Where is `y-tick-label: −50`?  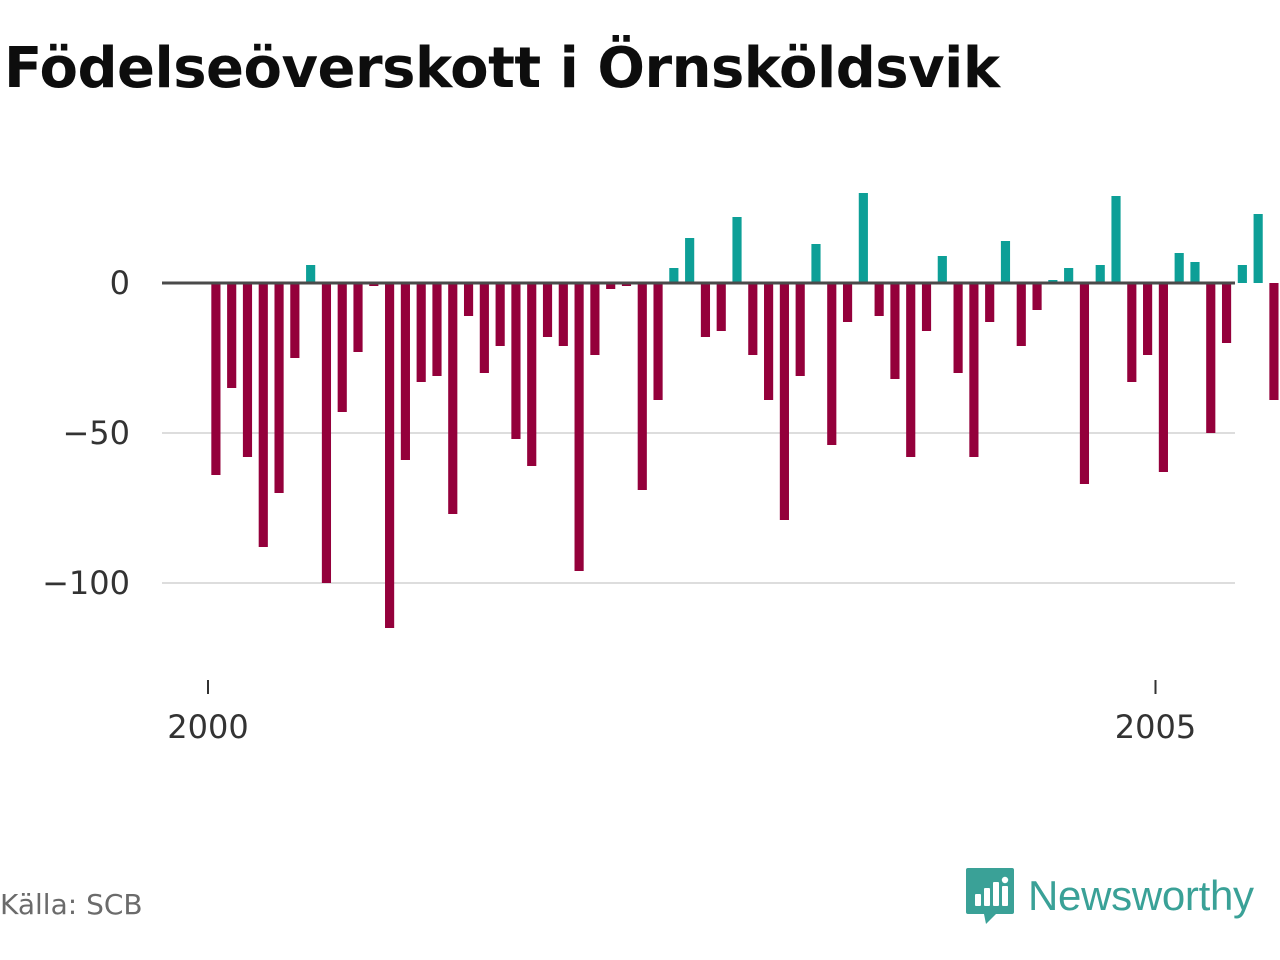
y-tick-label: −50 is located at coordinates (96, 433).